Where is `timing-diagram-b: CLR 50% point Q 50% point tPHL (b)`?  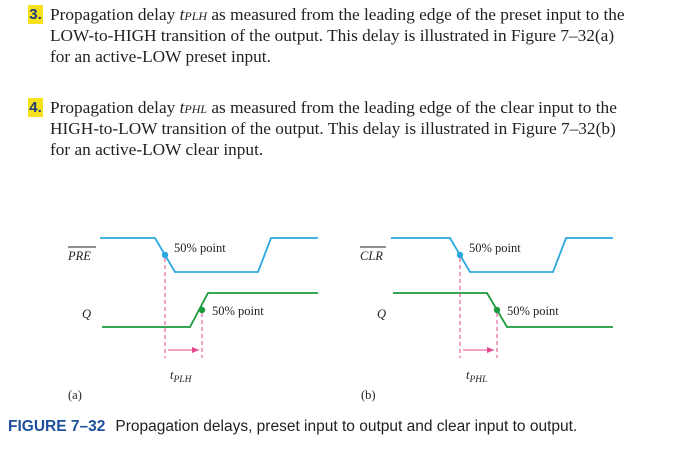 timing-diagram-b: CLR 50% point Q 50% point tPHL (b) is located at coordinates (486, 319).